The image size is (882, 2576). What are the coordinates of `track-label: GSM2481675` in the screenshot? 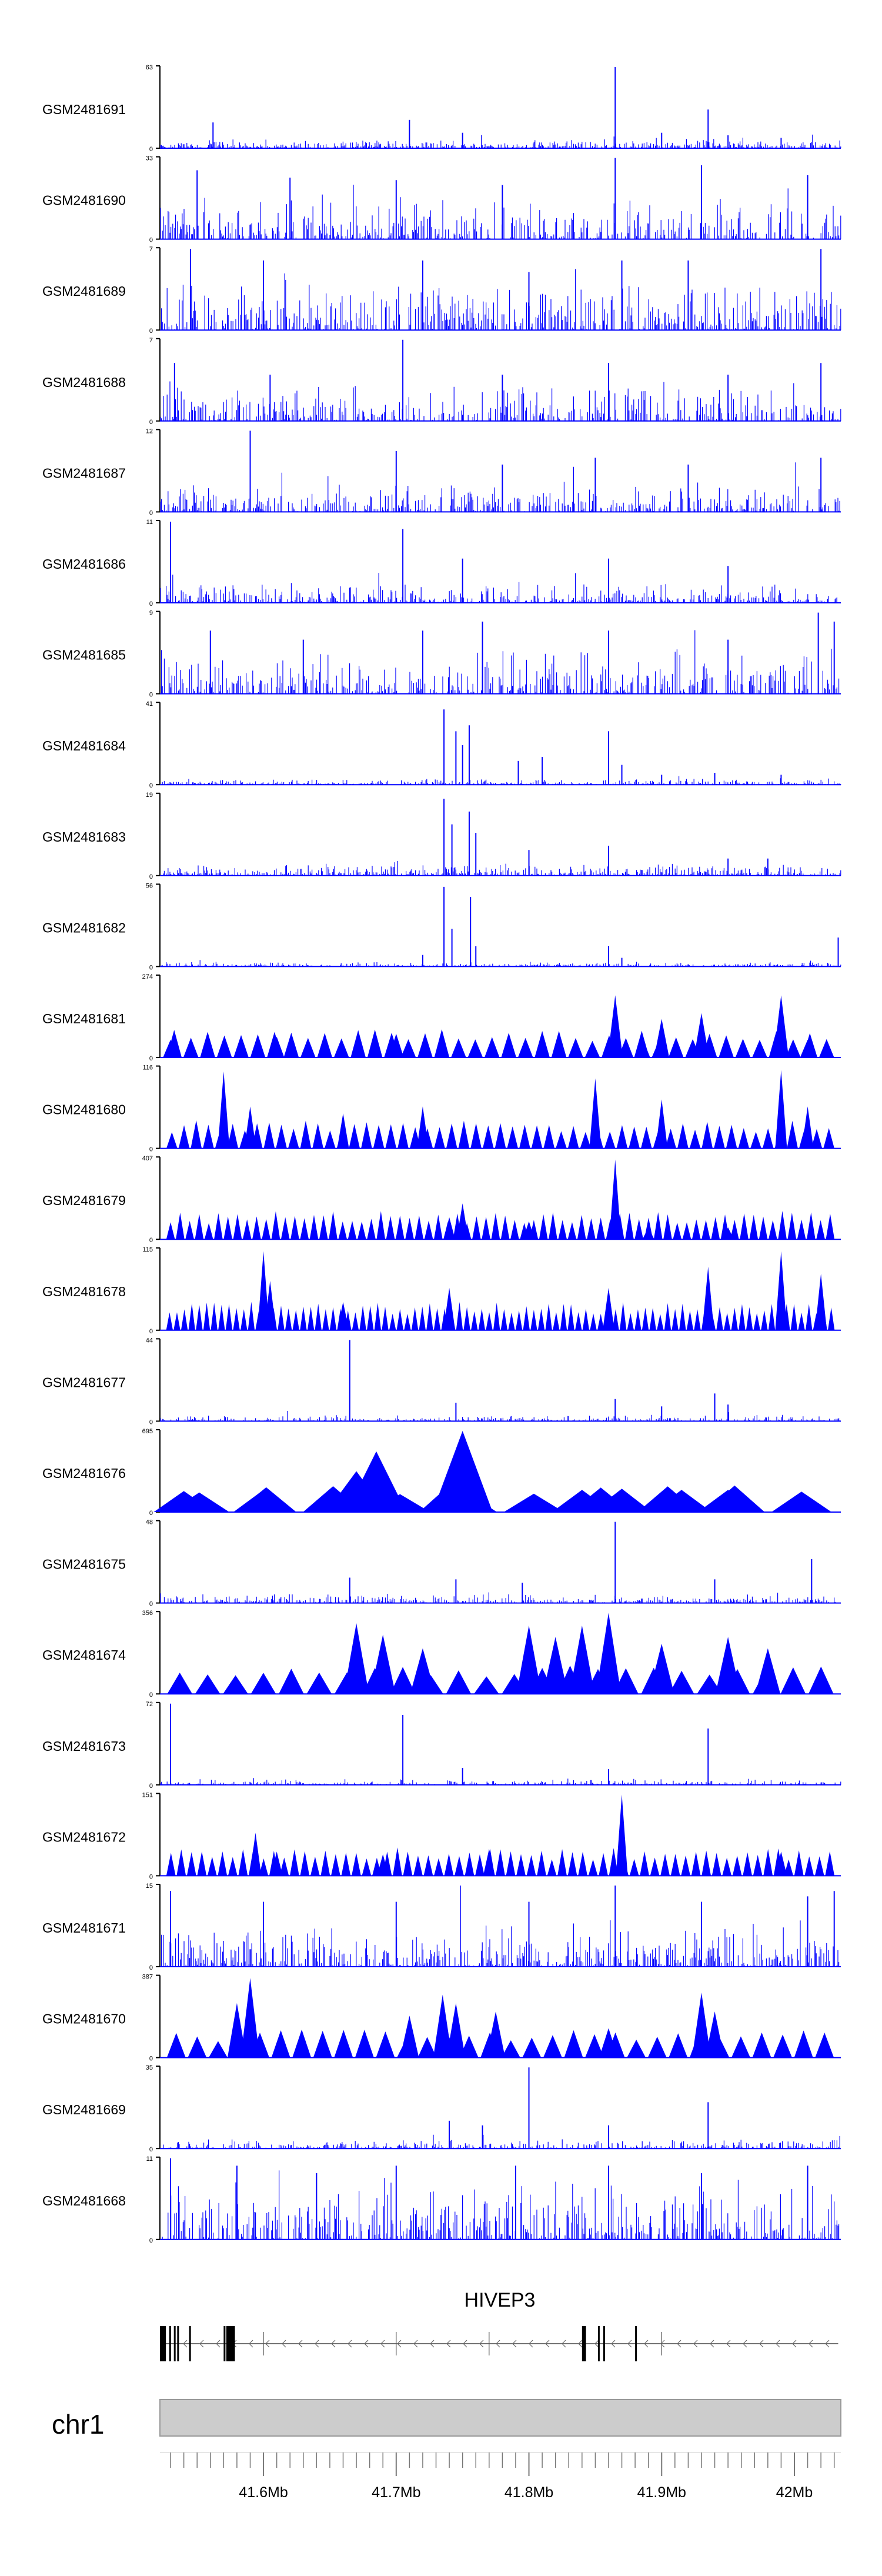 It's located at (84, 1564).